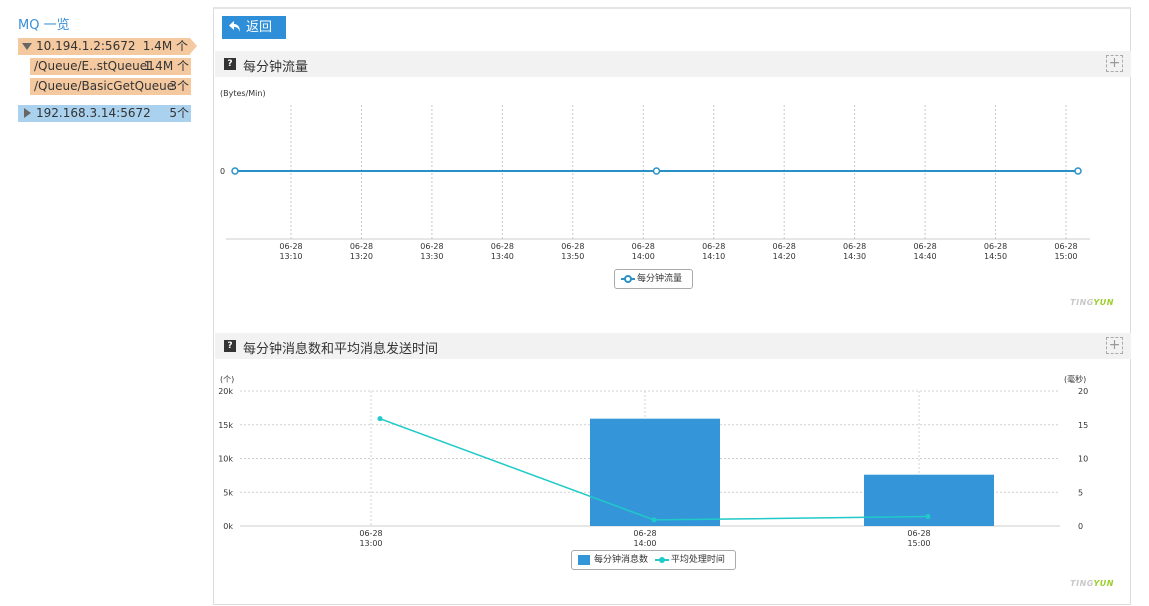 The height and width of the screenshot is (606, 1149). What do you see at coordinates (179, 86) in the screenshot?
I see `queue-count: 3个` at bounding box center [179, 86].